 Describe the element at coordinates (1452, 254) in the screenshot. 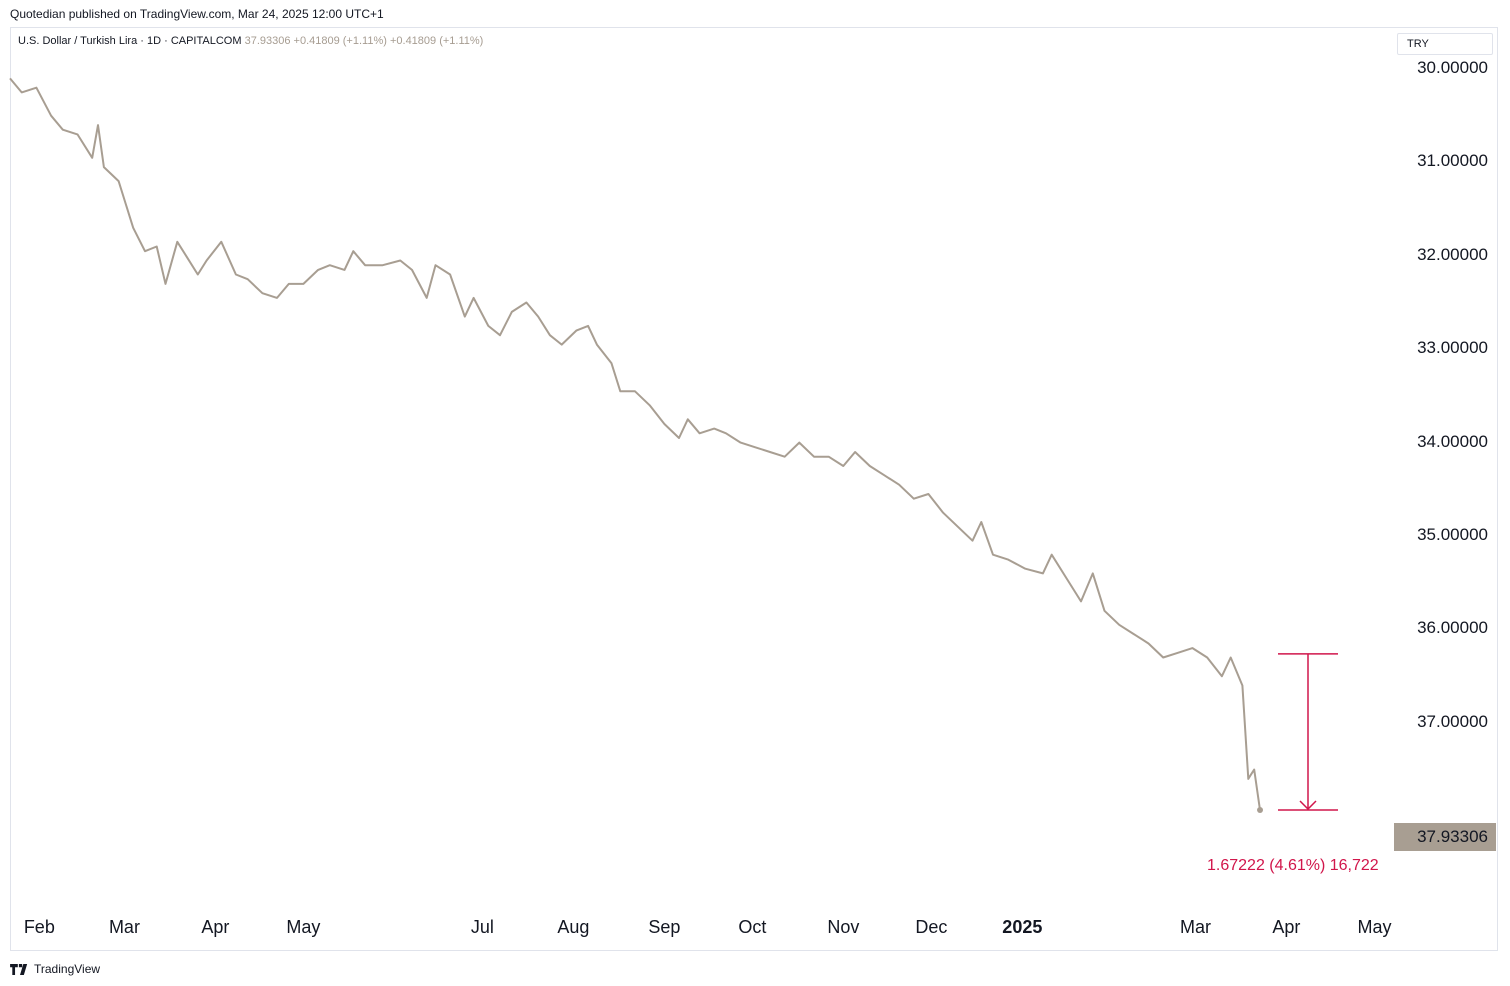

I see `y-tick-label: 32.00000` at that location.